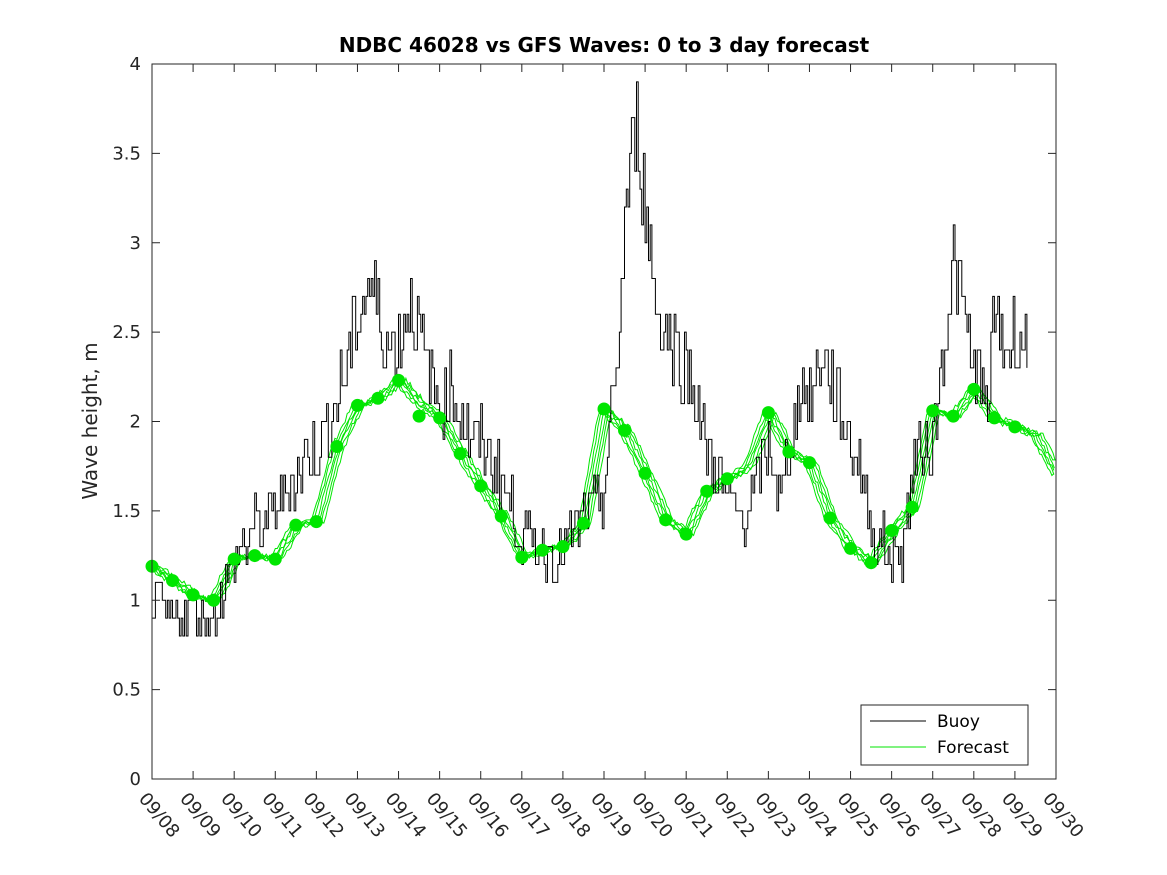 The image size is (1167, 875). I want to click on y-tick-label: 0, so click(135, 779).